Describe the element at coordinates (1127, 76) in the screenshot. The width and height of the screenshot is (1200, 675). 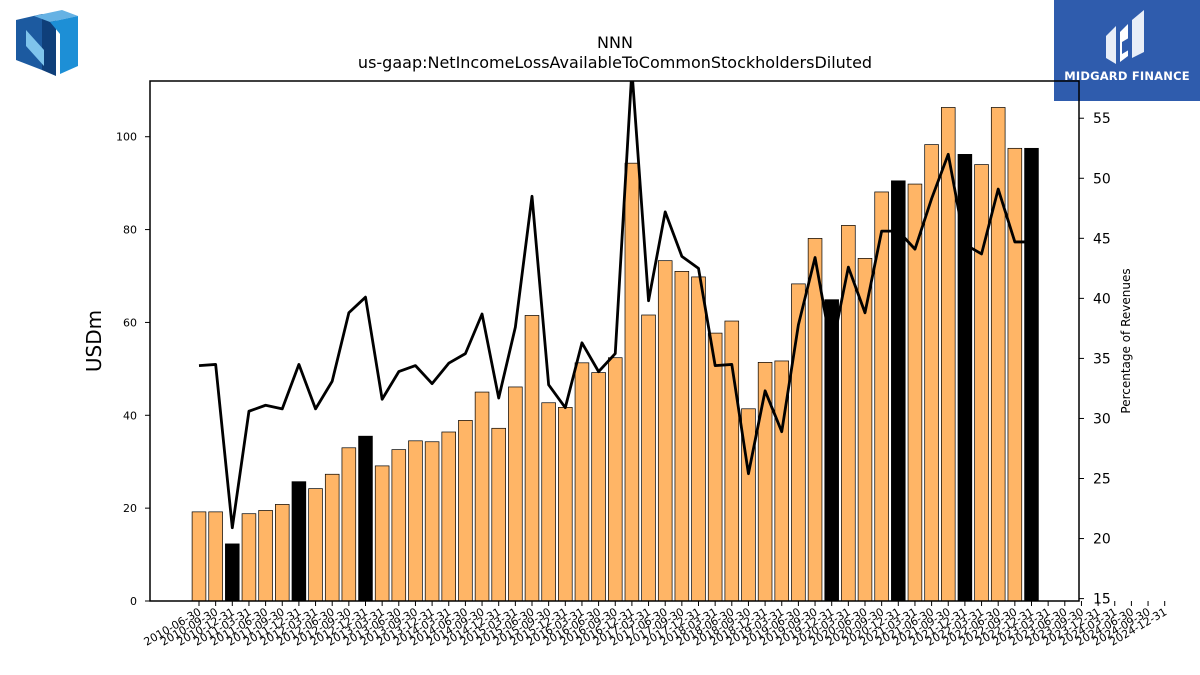
I see `brand-name: MIDGARD FINANCE` at that location.